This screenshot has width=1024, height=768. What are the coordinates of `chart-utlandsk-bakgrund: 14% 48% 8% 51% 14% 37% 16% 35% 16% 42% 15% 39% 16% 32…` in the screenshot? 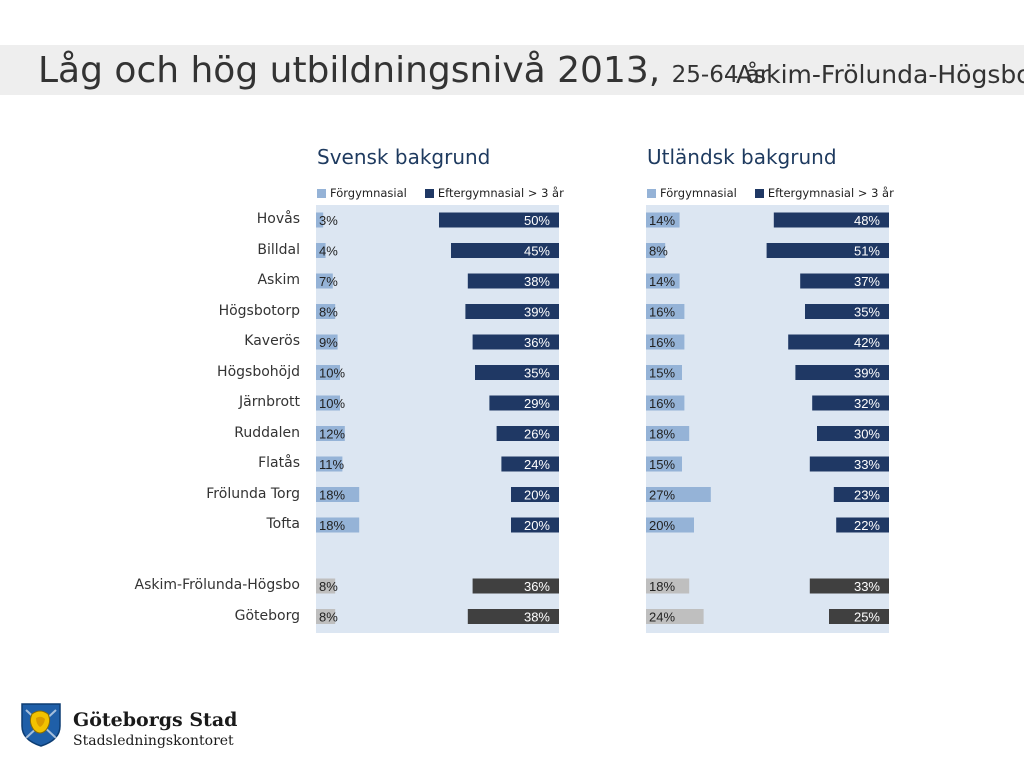 It's located at (767, 419).